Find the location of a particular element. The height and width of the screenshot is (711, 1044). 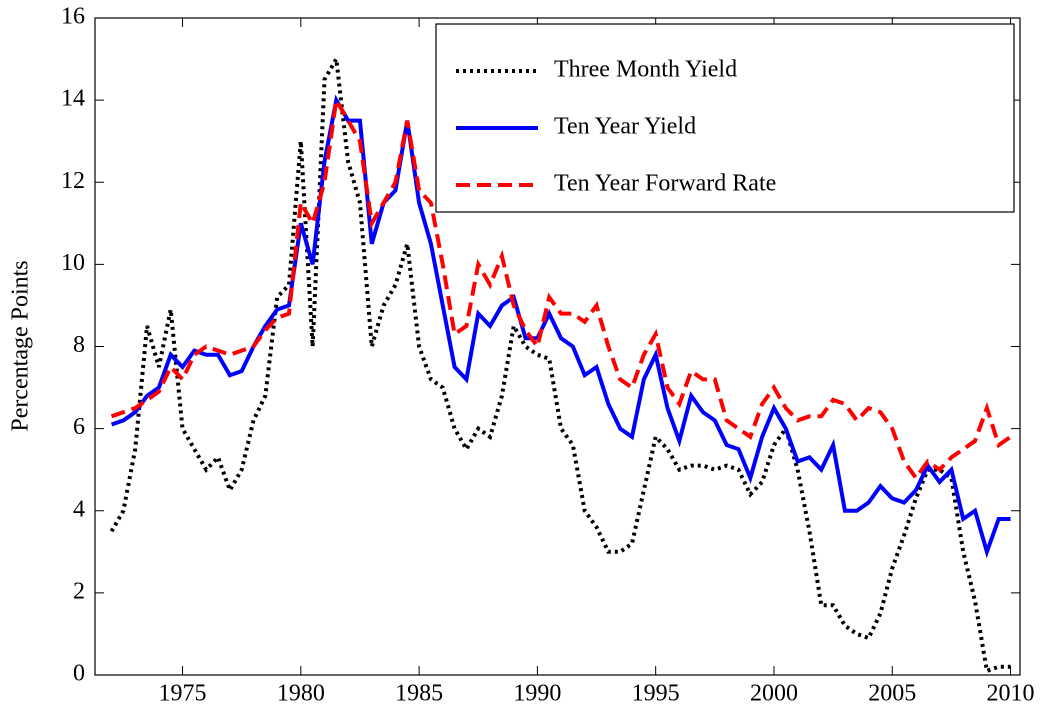

legend-label: Ten Year Forward Rate is located at coordinates (665, 184).